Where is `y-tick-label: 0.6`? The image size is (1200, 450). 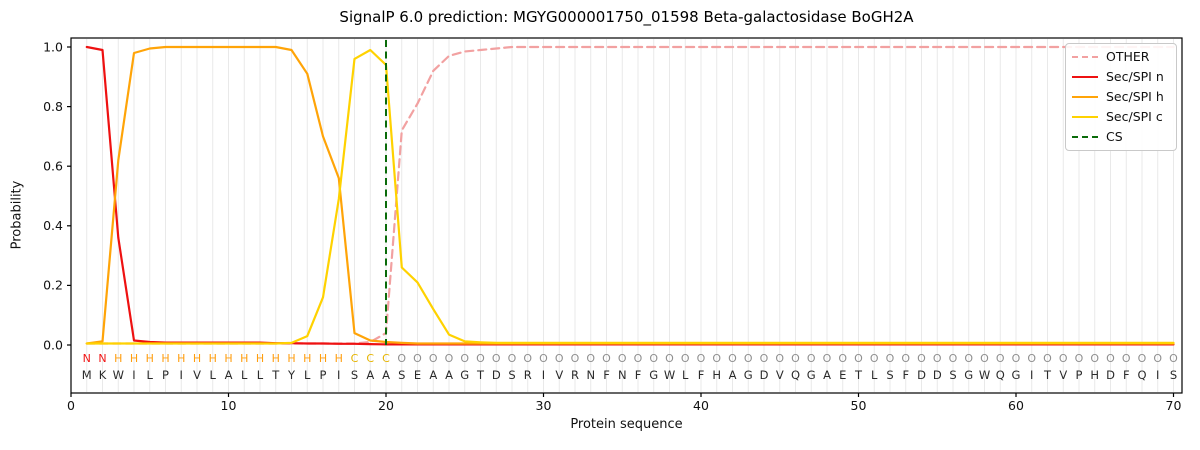
y-tick-label: 0.6 is located at coordinates (53, 166).